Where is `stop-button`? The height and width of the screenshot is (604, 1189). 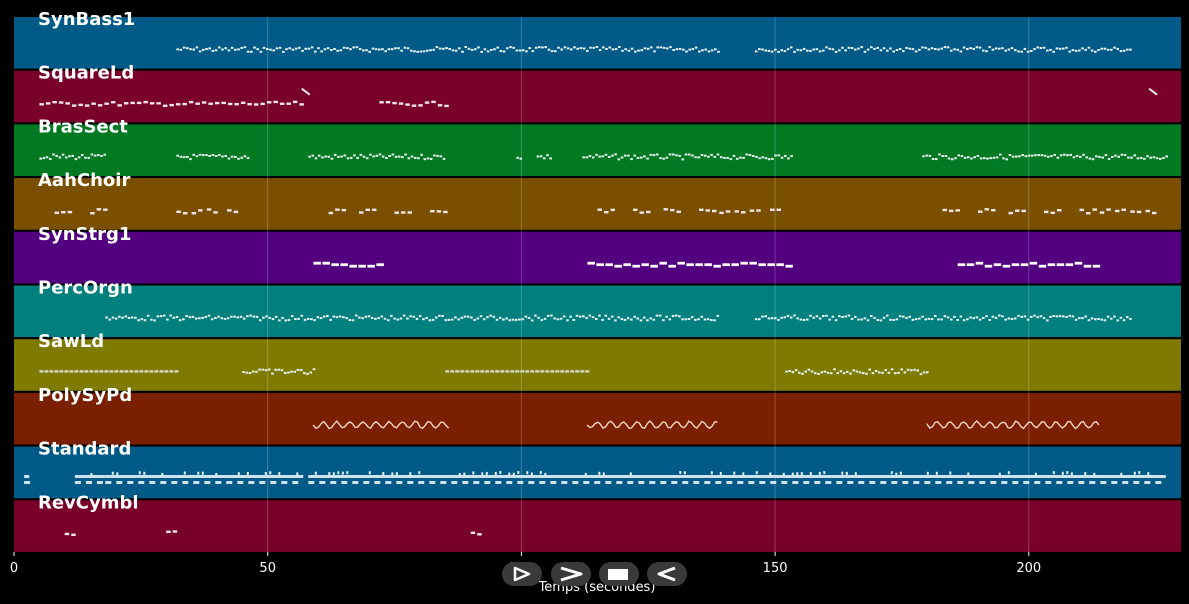
stop-button is located at coordinates (619, 574).